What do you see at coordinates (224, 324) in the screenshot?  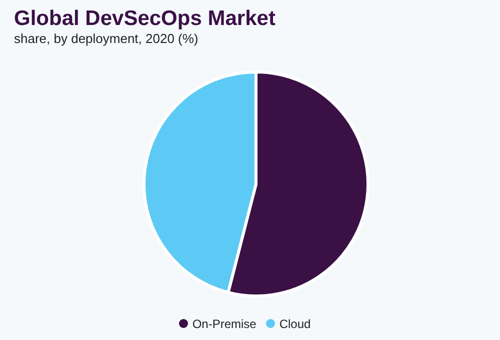 I see `legend-label: On-Premise` at bounding box center [224, 324].